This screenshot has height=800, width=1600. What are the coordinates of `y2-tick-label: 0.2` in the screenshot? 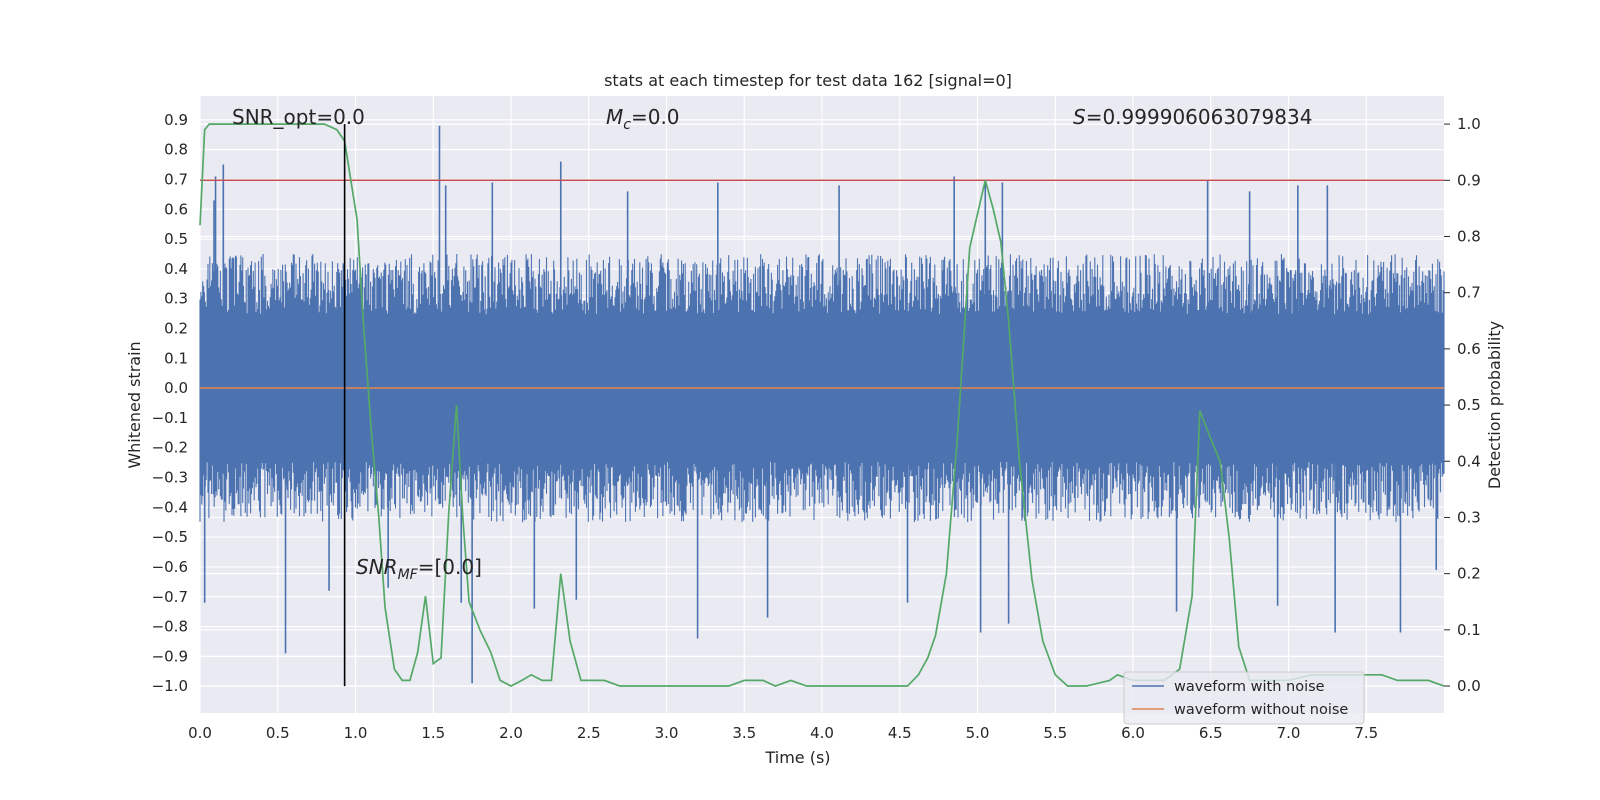 It's located at (1469, 574).